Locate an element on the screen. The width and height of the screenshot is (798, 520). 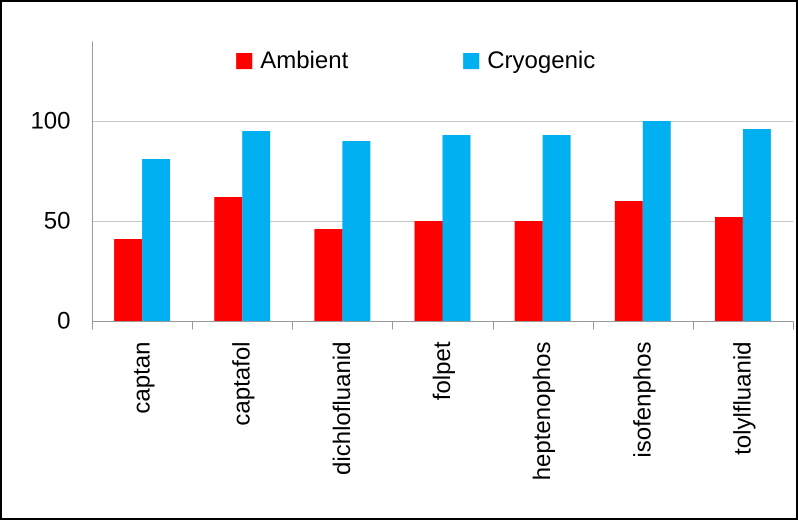
x-tick-label: tolylfluanid is located at coordinates (742, 398).